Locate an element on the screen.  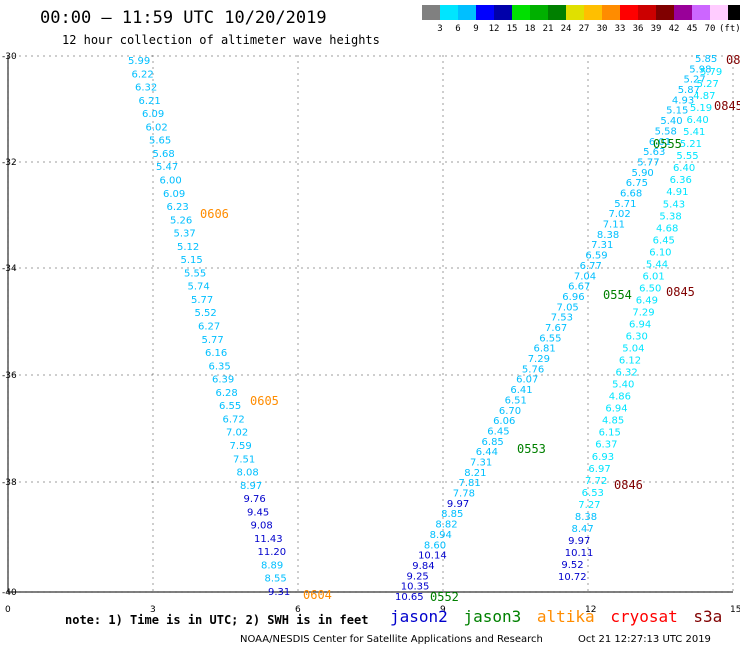
swh-value: 5.74 is located at coordinates (199, 287).